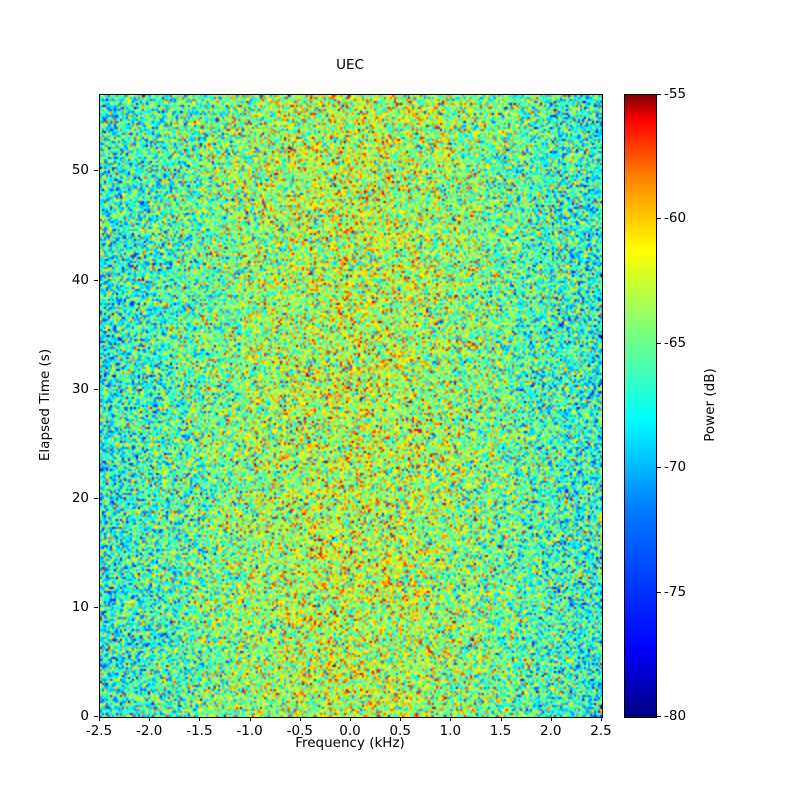 This screenshot has width=800, height=800. I want to click on colorbar-tick-label: -70, so click(675, 467).